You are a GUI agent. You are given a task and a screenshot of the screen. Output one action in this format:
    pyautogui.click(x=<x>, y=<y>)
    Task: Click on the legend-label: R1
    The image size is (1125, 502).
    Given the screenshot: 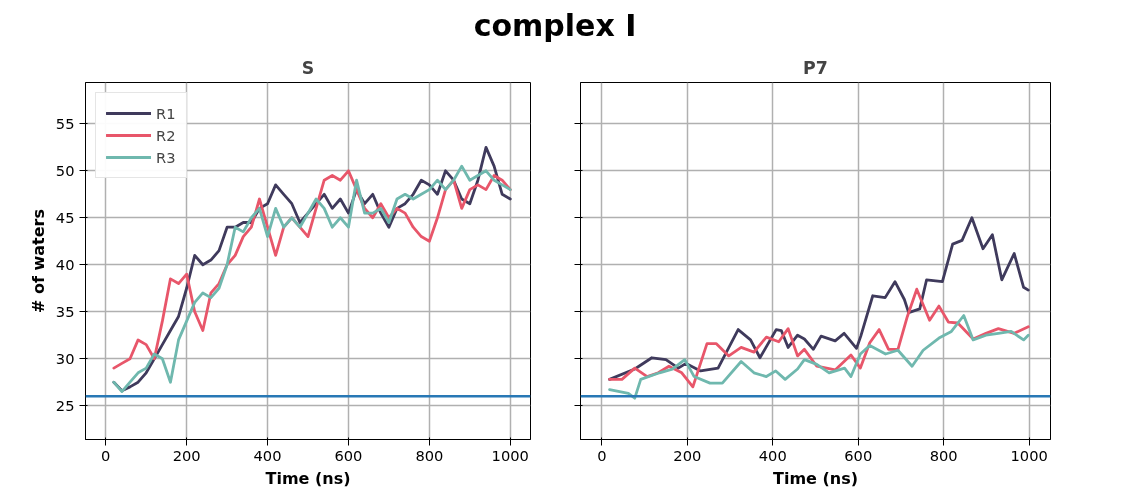 What is the action you would take?
    pyautogui.click(x=166, y=113)
    